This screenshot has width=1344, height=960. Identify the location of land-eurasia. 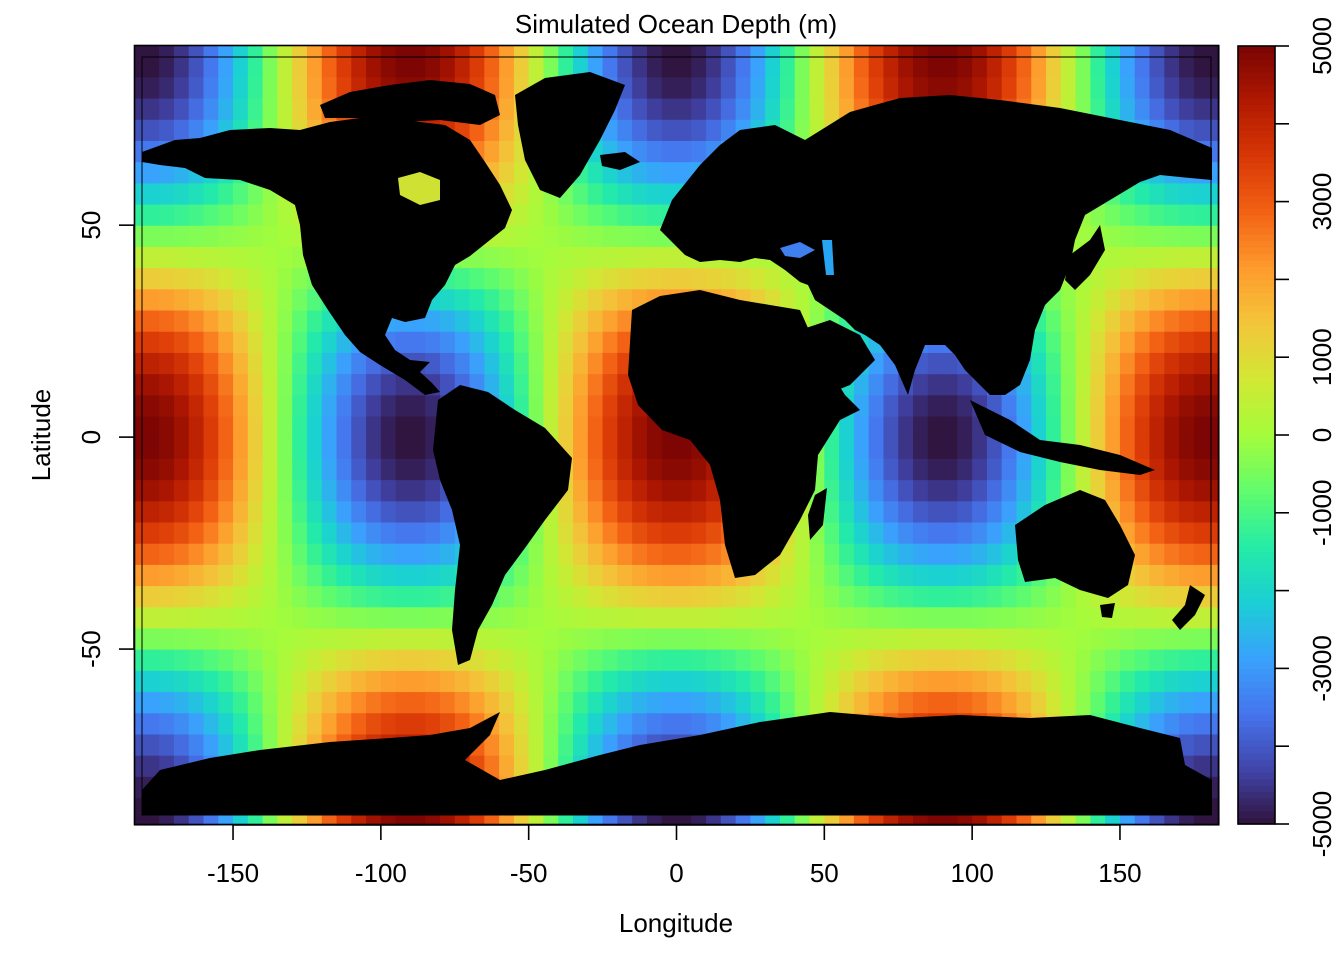
(936, 245).